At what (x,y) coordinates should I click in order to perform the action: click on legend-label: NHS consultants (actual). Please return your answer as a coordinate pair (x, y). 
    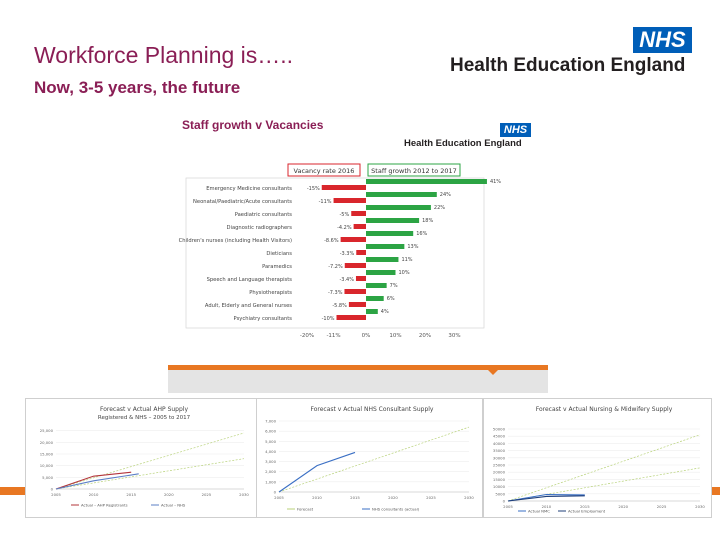
    Looking at the image, I should click on (396, 509).